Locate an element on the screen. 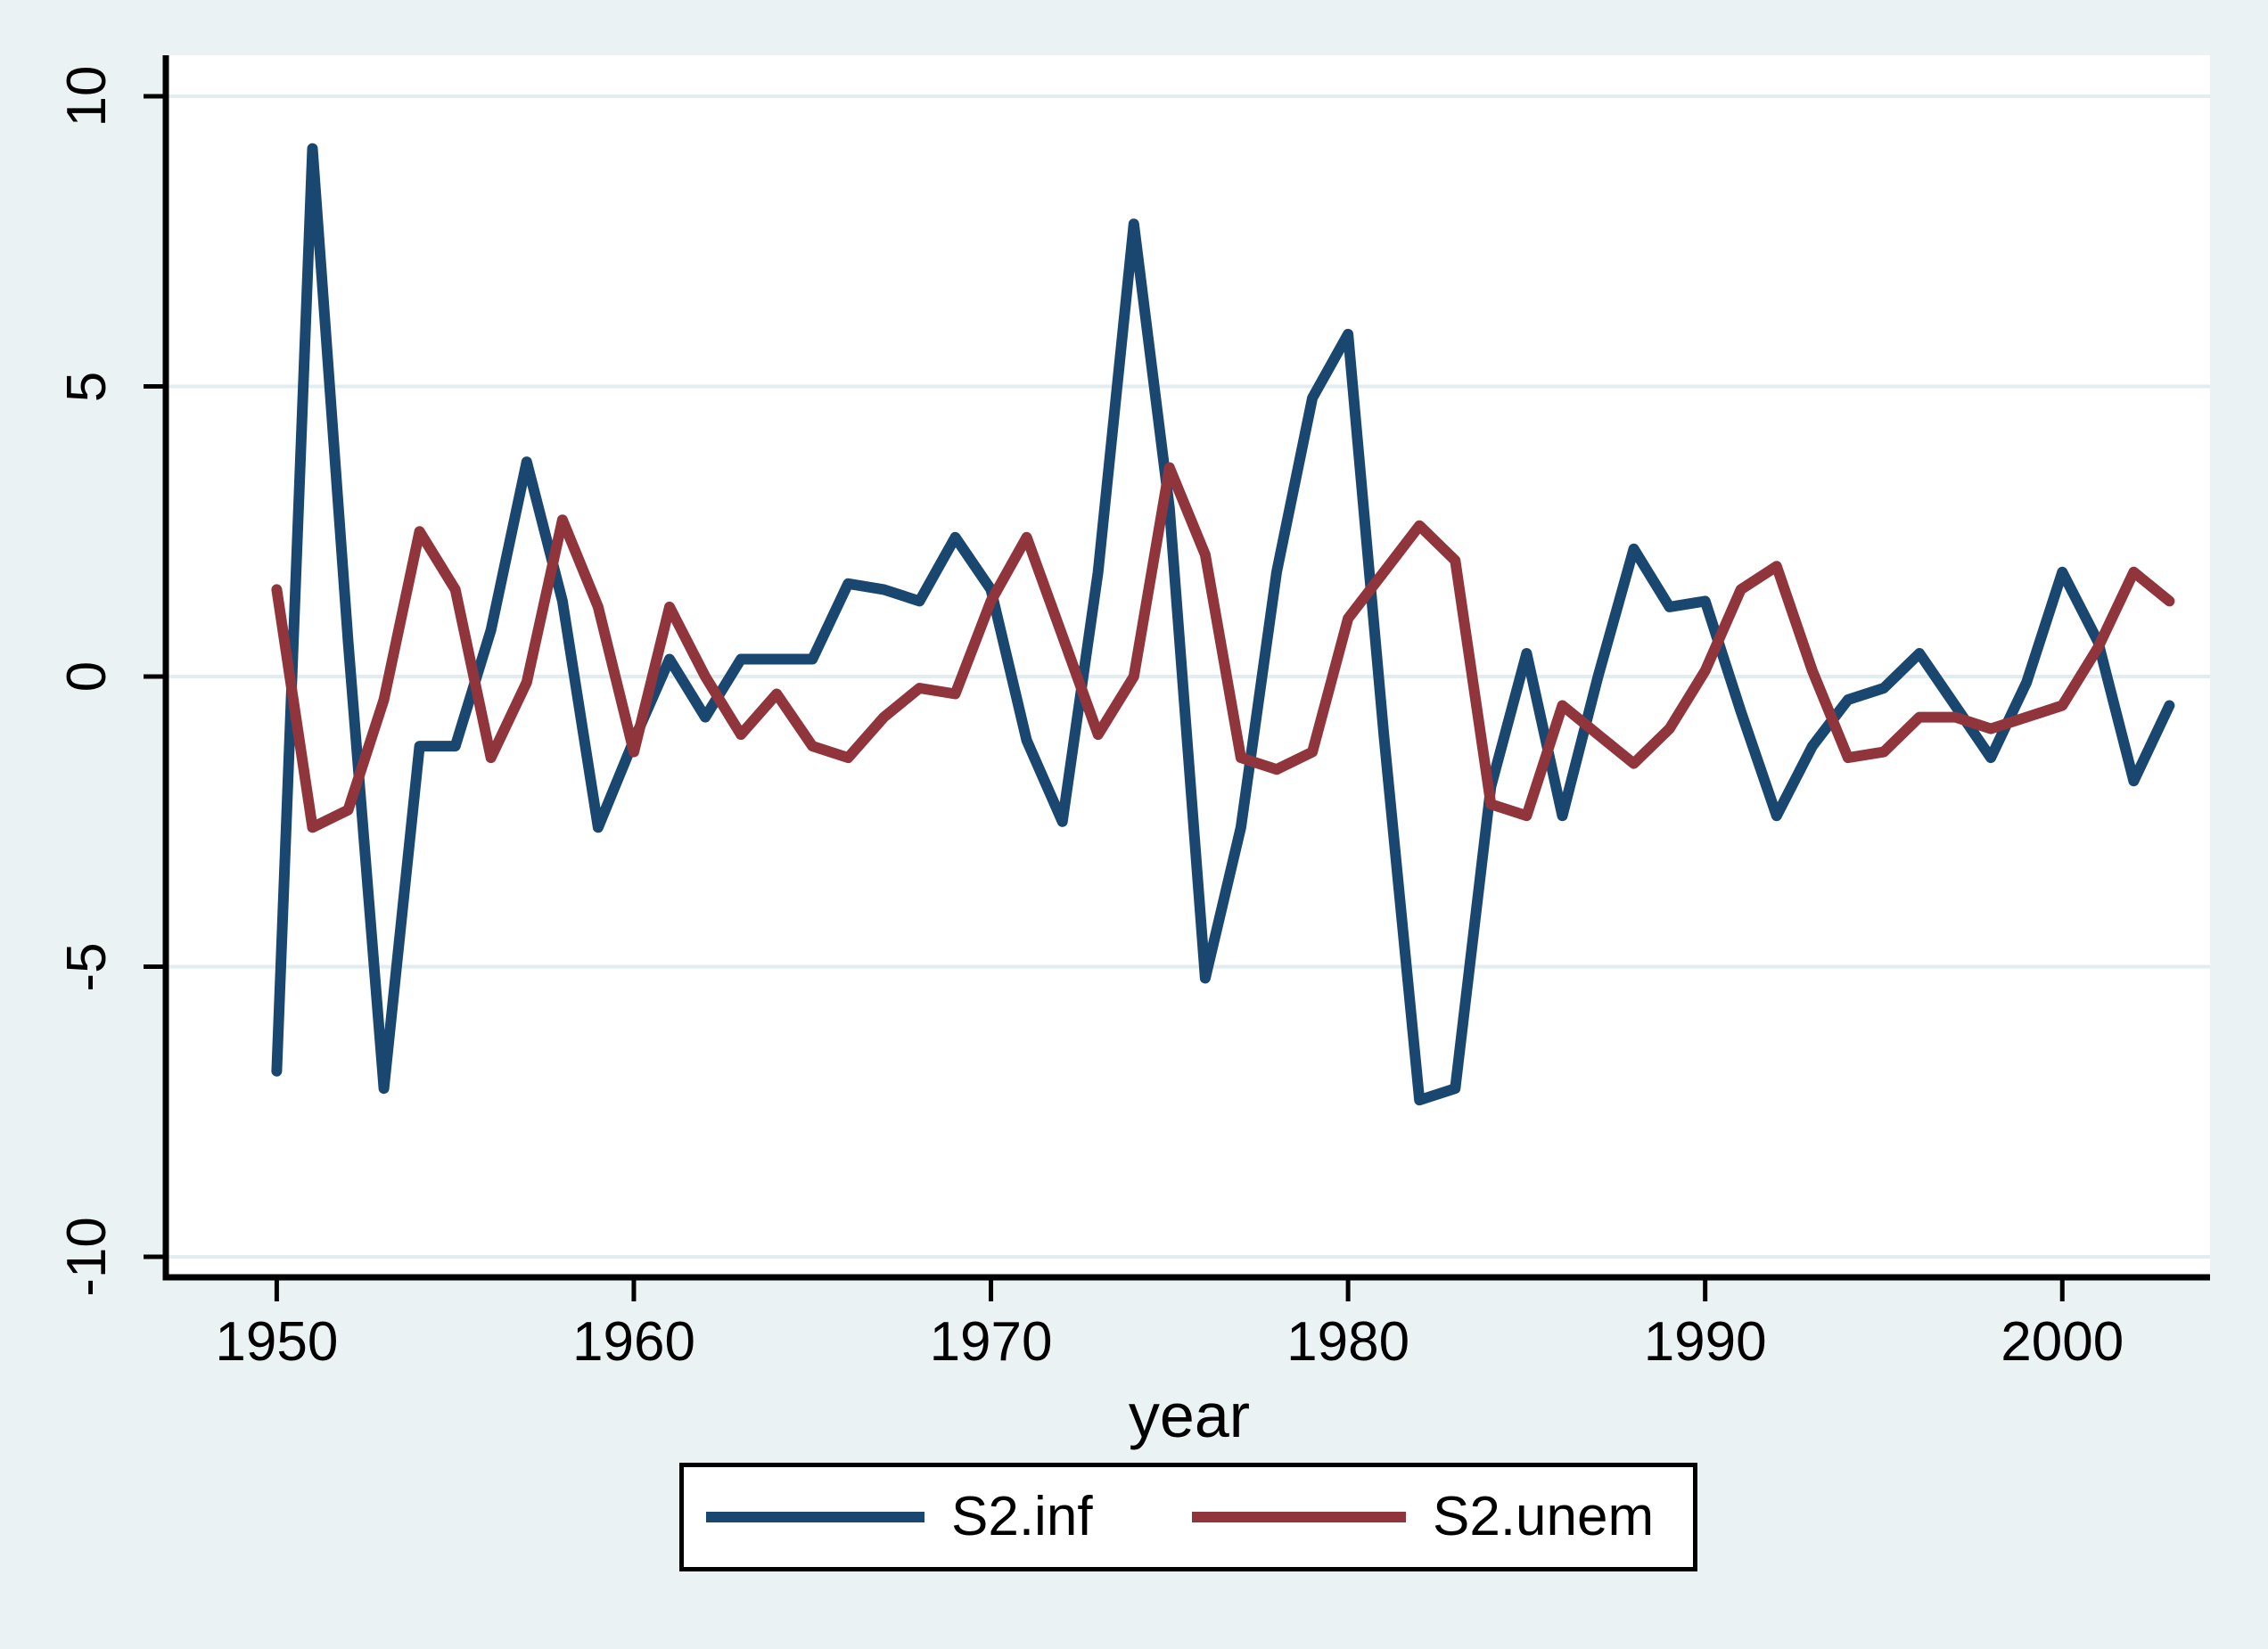  legend-line-swatch-unem is located at coordinates (1299, 1517).